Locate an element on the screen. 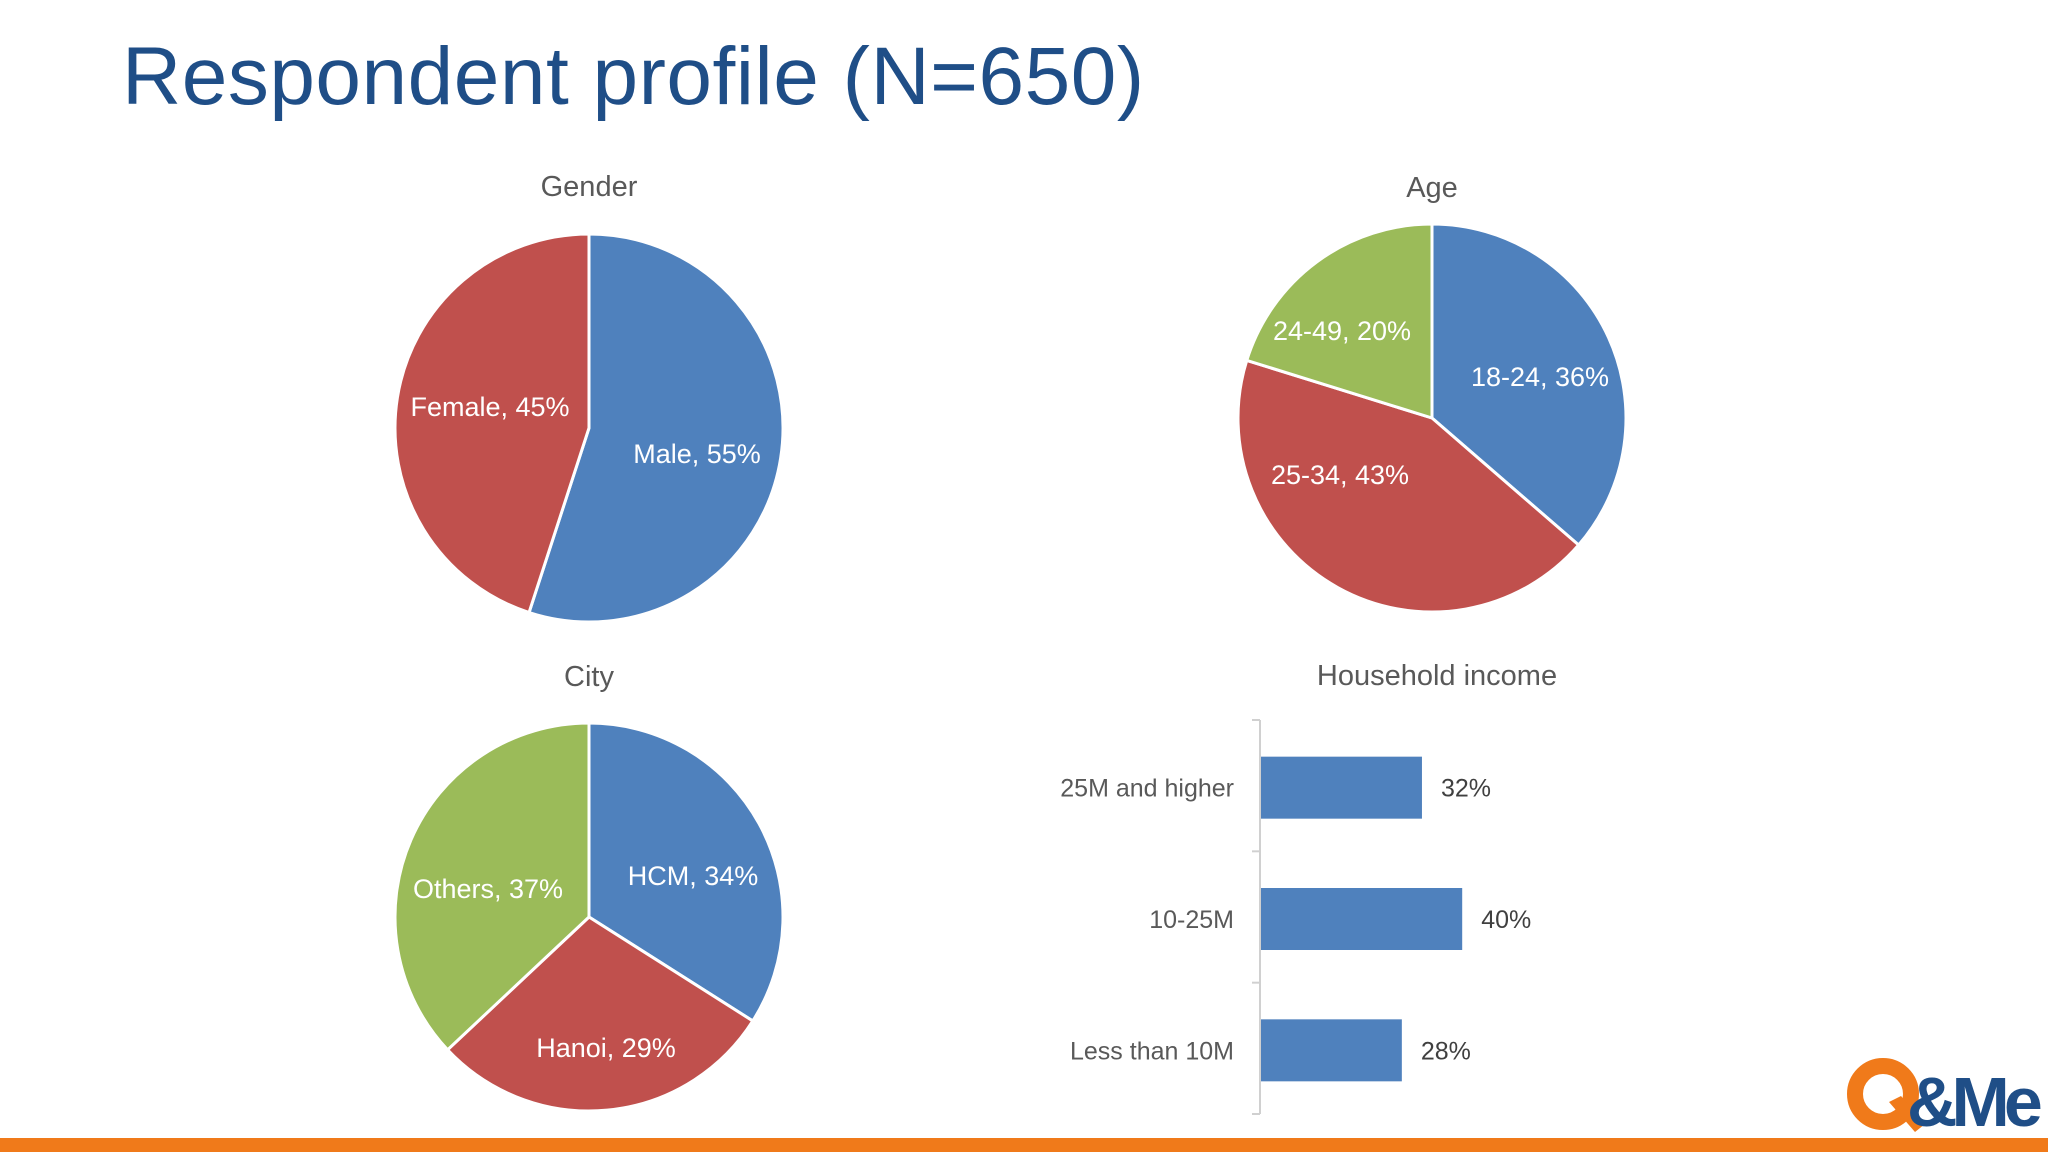 This screenshot has width=2048, height=1152. income-data-label: 40% is located at coordinates (1506, 920).